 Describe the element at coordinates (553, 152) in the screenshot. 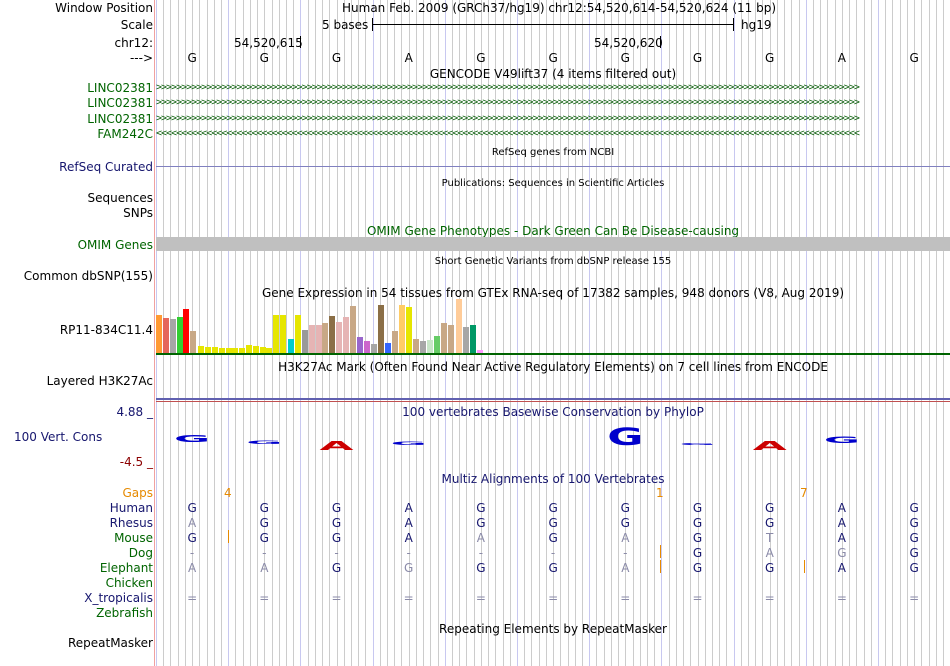

I see `refseq-title: RefSeq genes from NCBI` at that location.